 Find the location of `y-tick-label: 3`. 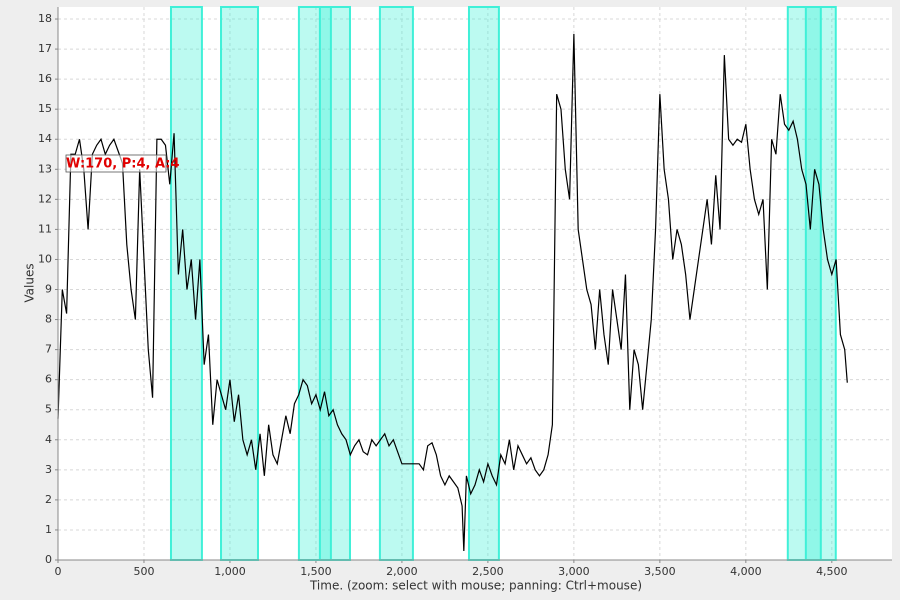

y-tick-label: 3 is located at coordinates (48, 469).